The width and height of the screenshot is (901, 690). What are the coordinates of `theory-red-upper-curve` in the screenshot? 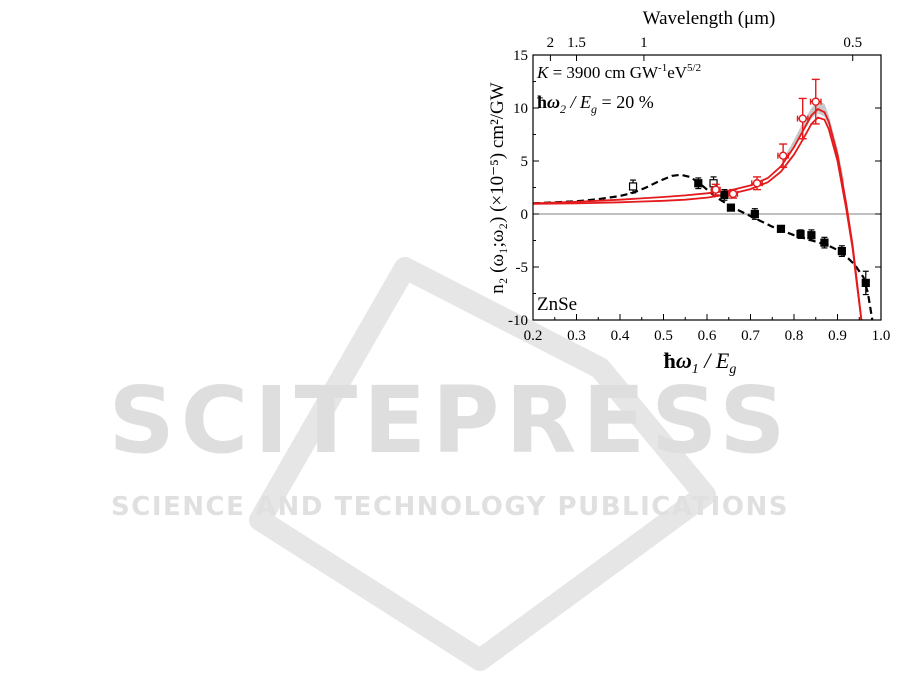 It's located at (698, 214).